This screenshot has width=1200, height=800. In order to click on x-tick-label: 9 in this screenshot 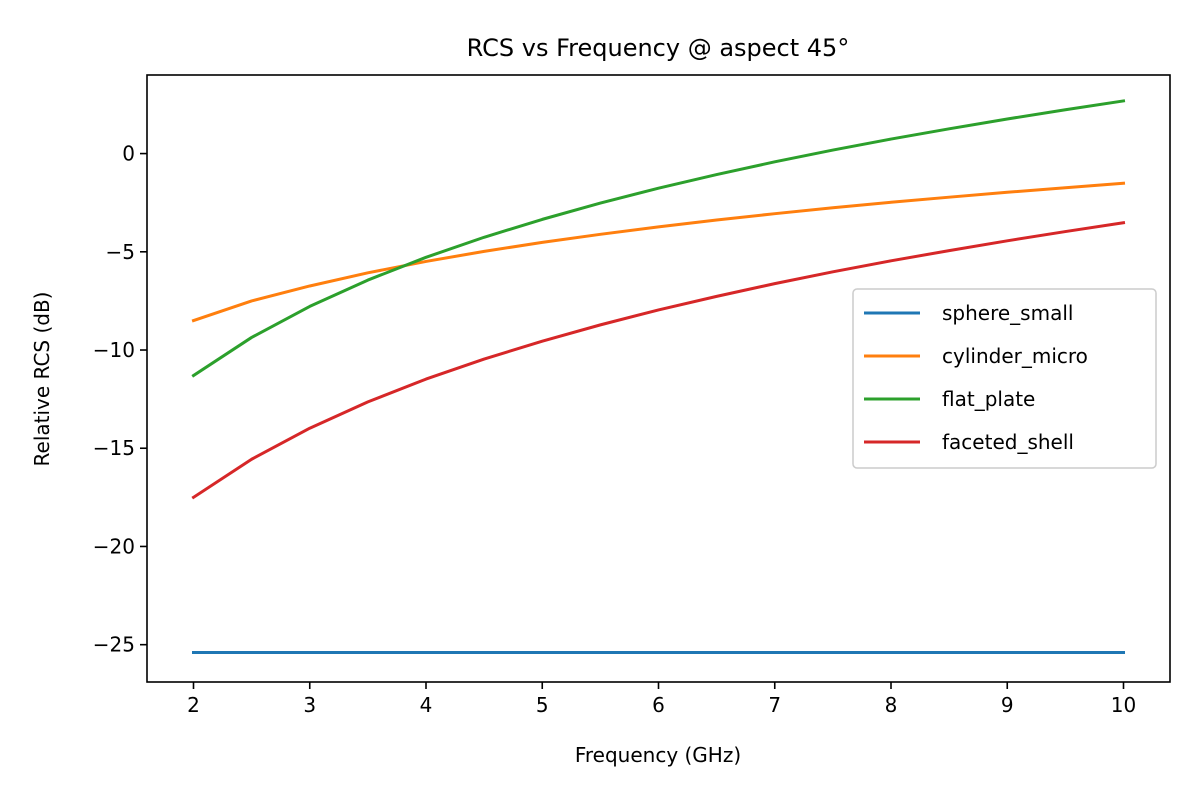, I will do `click(1007, 705)`.